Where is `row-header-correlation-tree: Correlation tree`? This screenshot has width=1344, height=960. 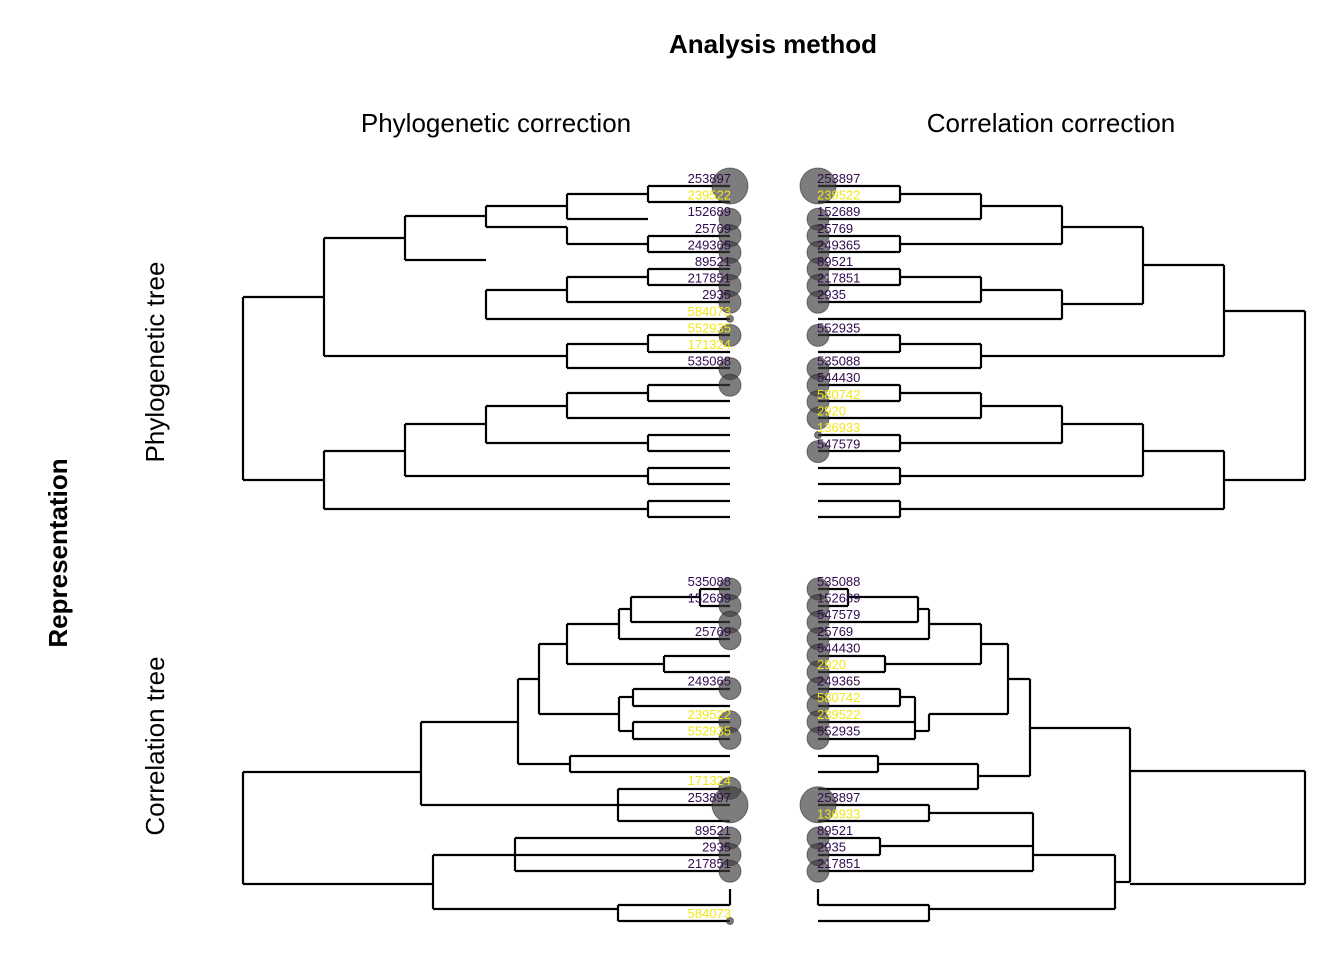 row-header-correlation-tree: Correlation tree is located at coordinates (155, 745).